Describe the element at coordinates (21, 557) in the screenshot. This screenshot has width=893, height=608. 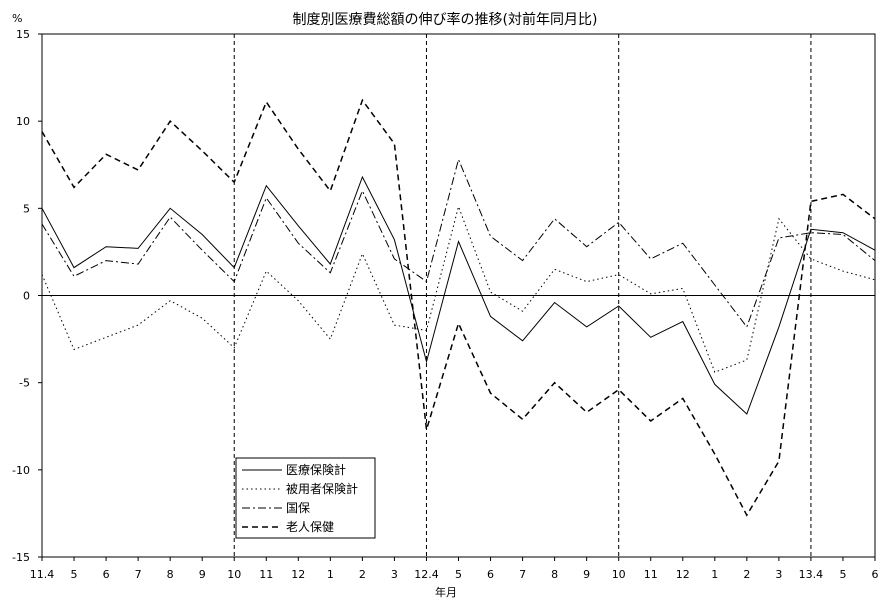
I see `y-tick-label: -15` at that location.